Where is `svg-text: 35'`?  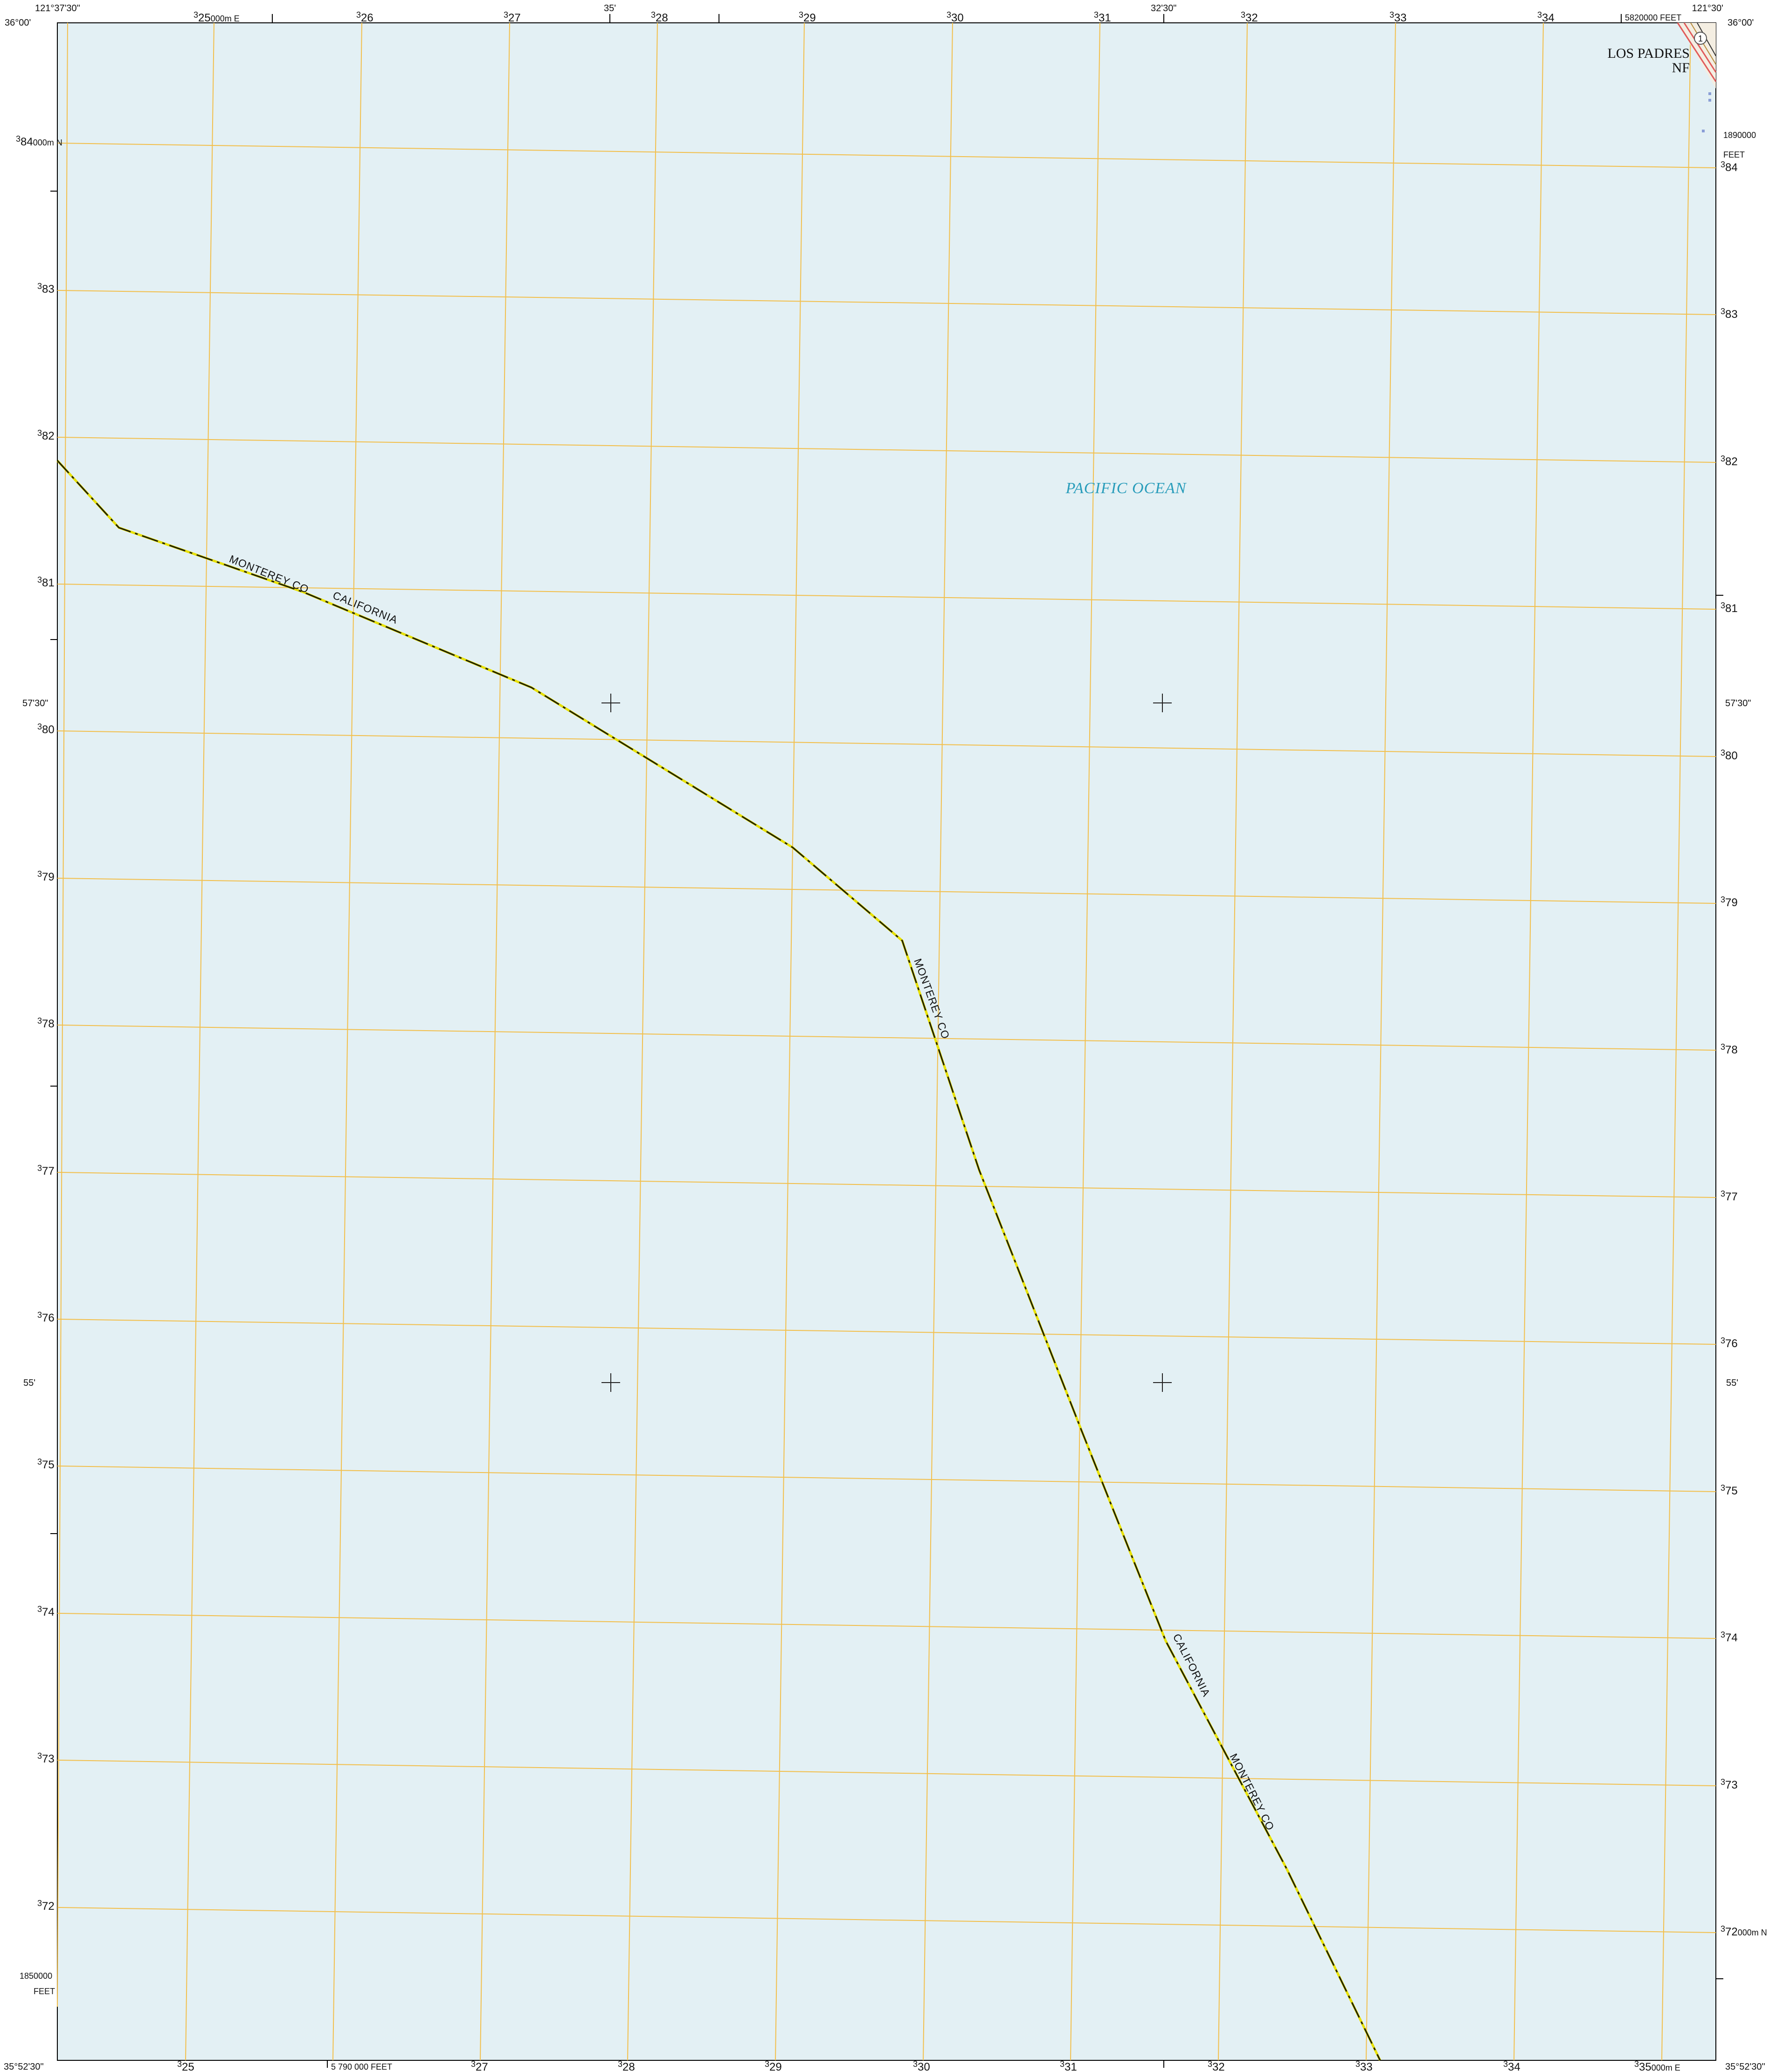 svg-text: 35' is located at coordinates (610, 8).